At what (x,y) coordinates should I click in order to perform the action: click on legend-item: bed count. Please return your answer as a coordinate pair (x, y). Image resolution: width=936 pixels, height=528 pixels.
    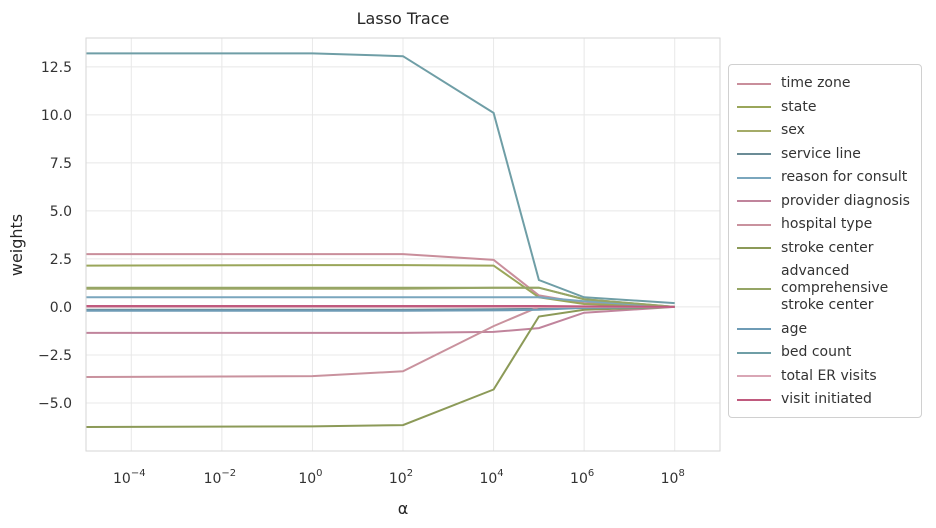
    Looking at the image, I should click on (829, 352).